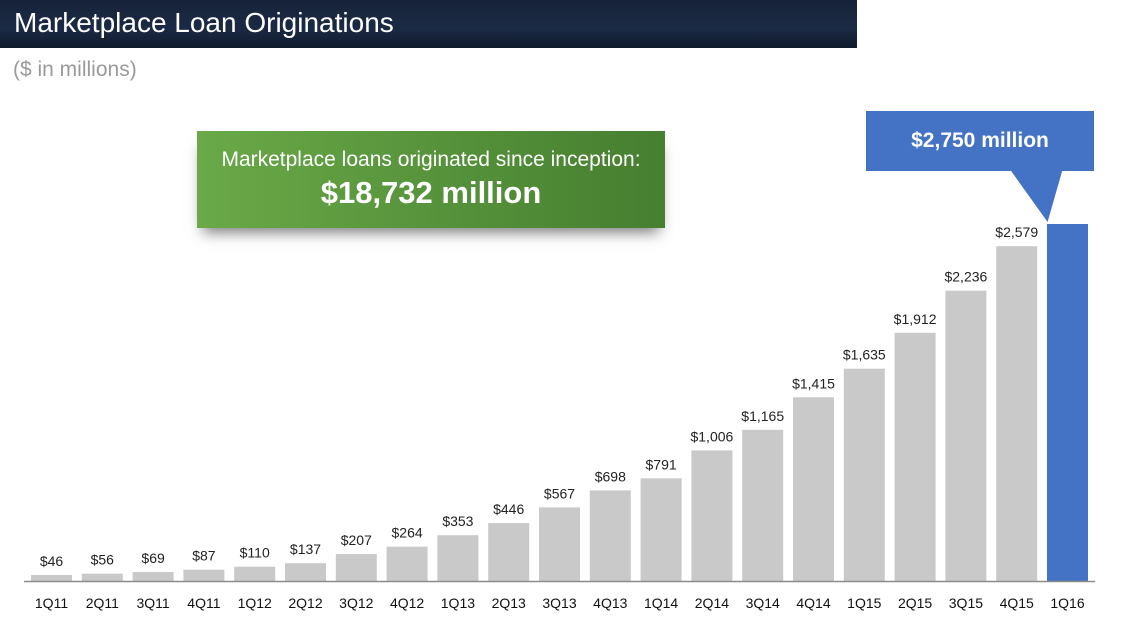 The height and width of the screenshot is (630, 1122). Describe the element at coordinates (255, 573) in the screenshot. I see `bar-1Q12` at that location.